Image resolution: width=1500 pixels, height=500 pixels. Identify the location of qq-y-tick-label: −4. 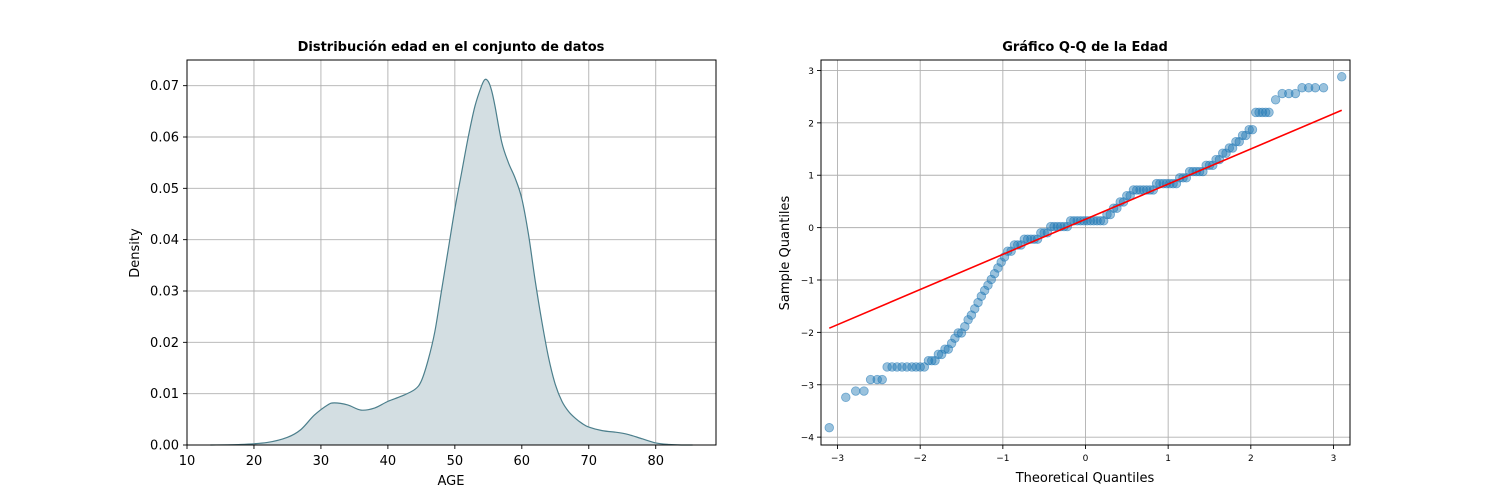
(808, 439).